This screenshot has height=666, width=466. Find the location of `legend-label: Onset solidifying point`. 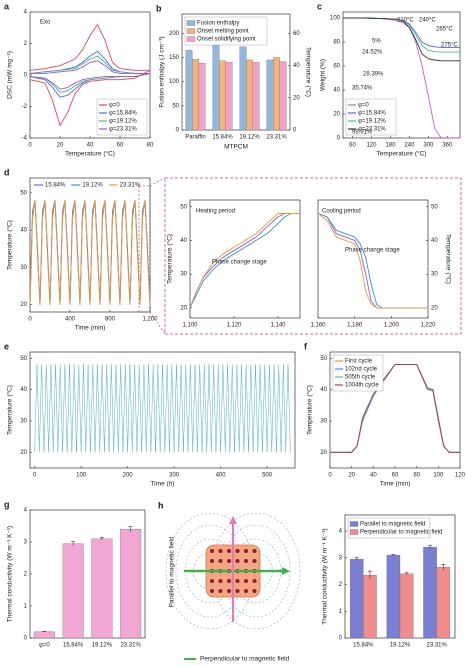

legend-label: Onset solidifying point is located at coordinates (226, 40).